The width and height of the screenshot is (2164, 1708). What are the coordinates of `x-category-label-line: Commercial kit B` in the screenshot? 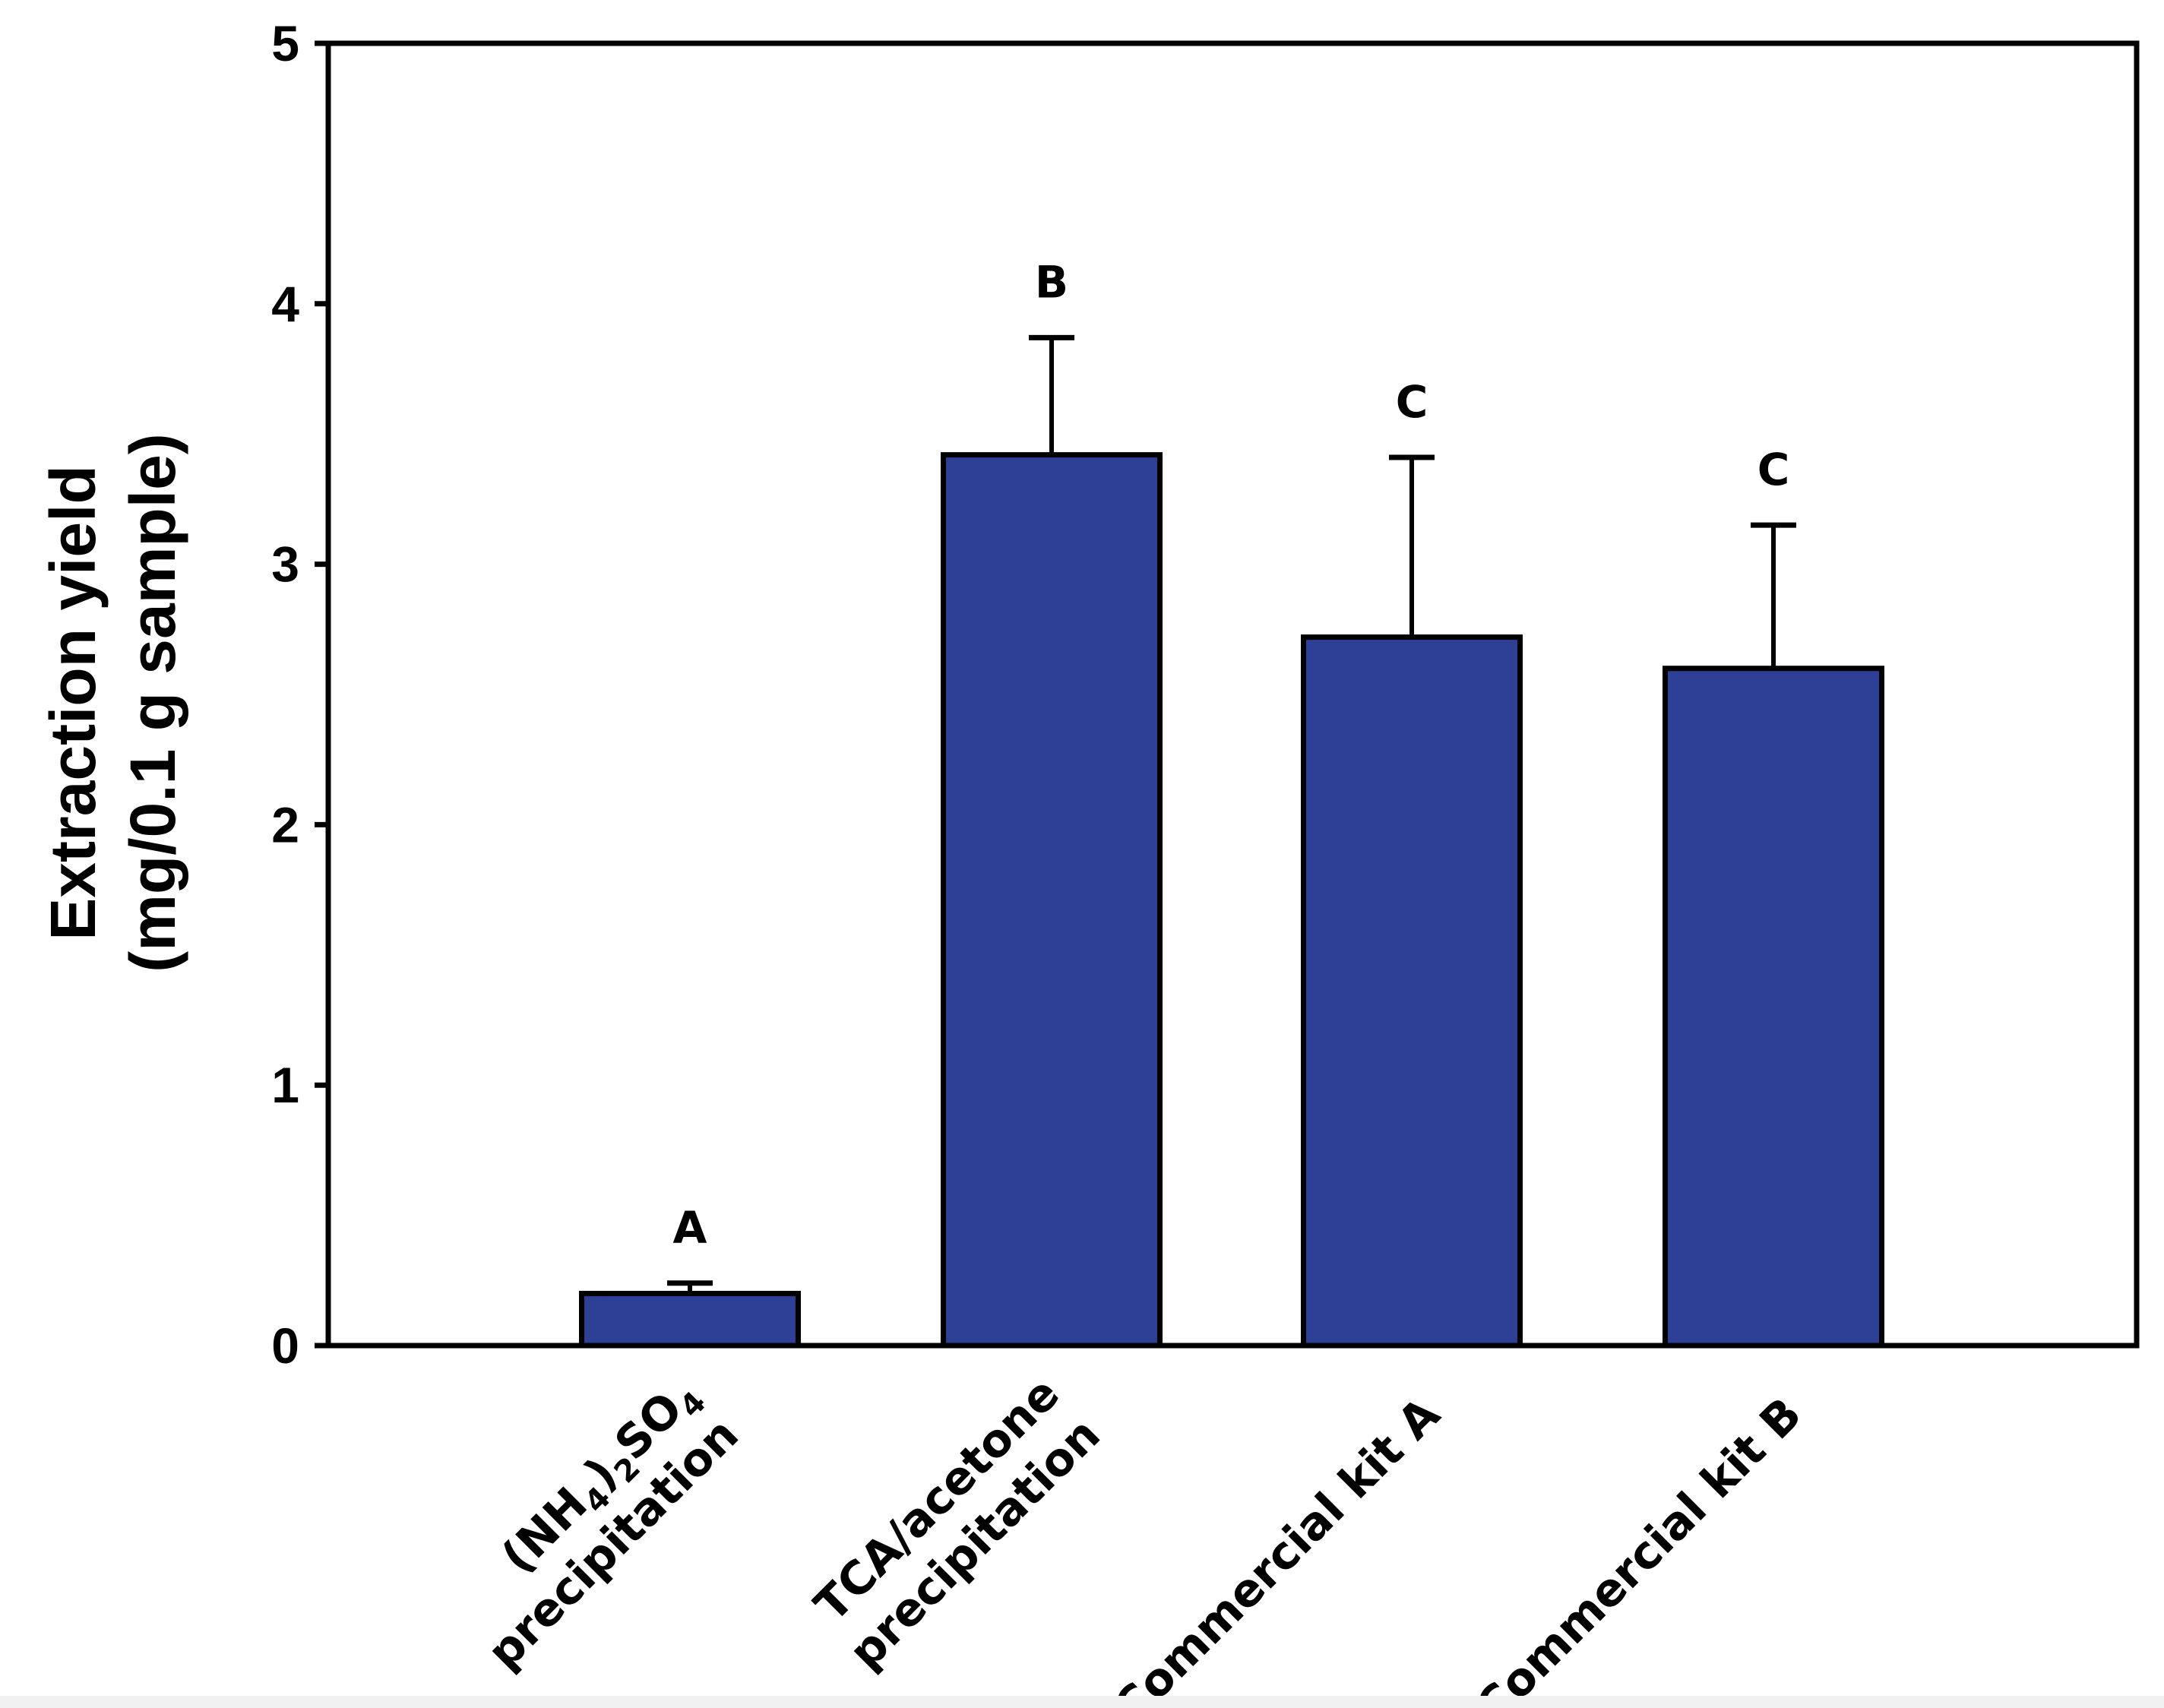 It's located at (1639, 1547).